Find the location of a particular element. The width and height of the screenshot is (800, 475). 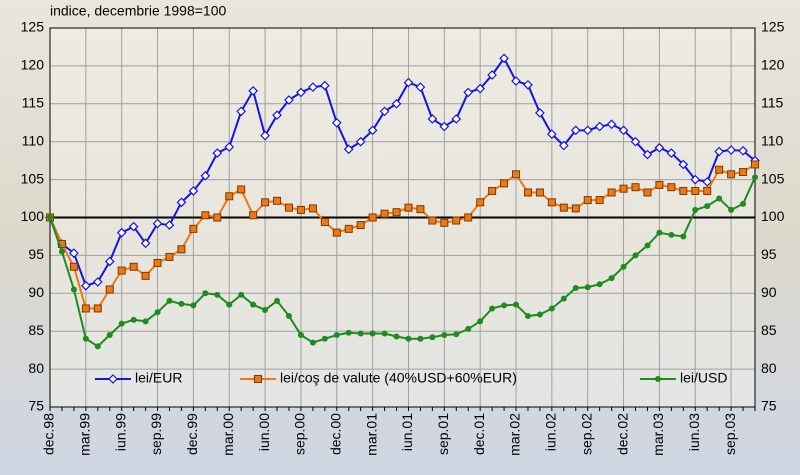

y2-tick-label: 125 is located at coordinates (773, 27).